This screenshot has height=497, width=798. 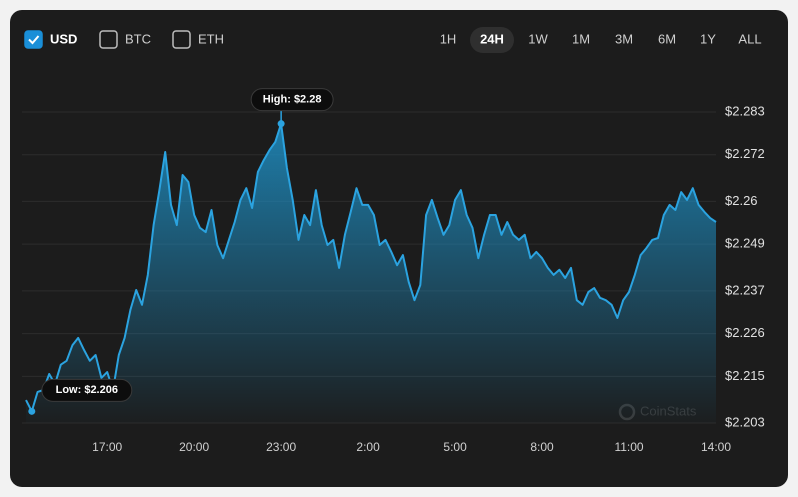 What do you see at coordinates (32, 411) in the screenshot?
I see `annotation-point` at bounding box center [32, 411].